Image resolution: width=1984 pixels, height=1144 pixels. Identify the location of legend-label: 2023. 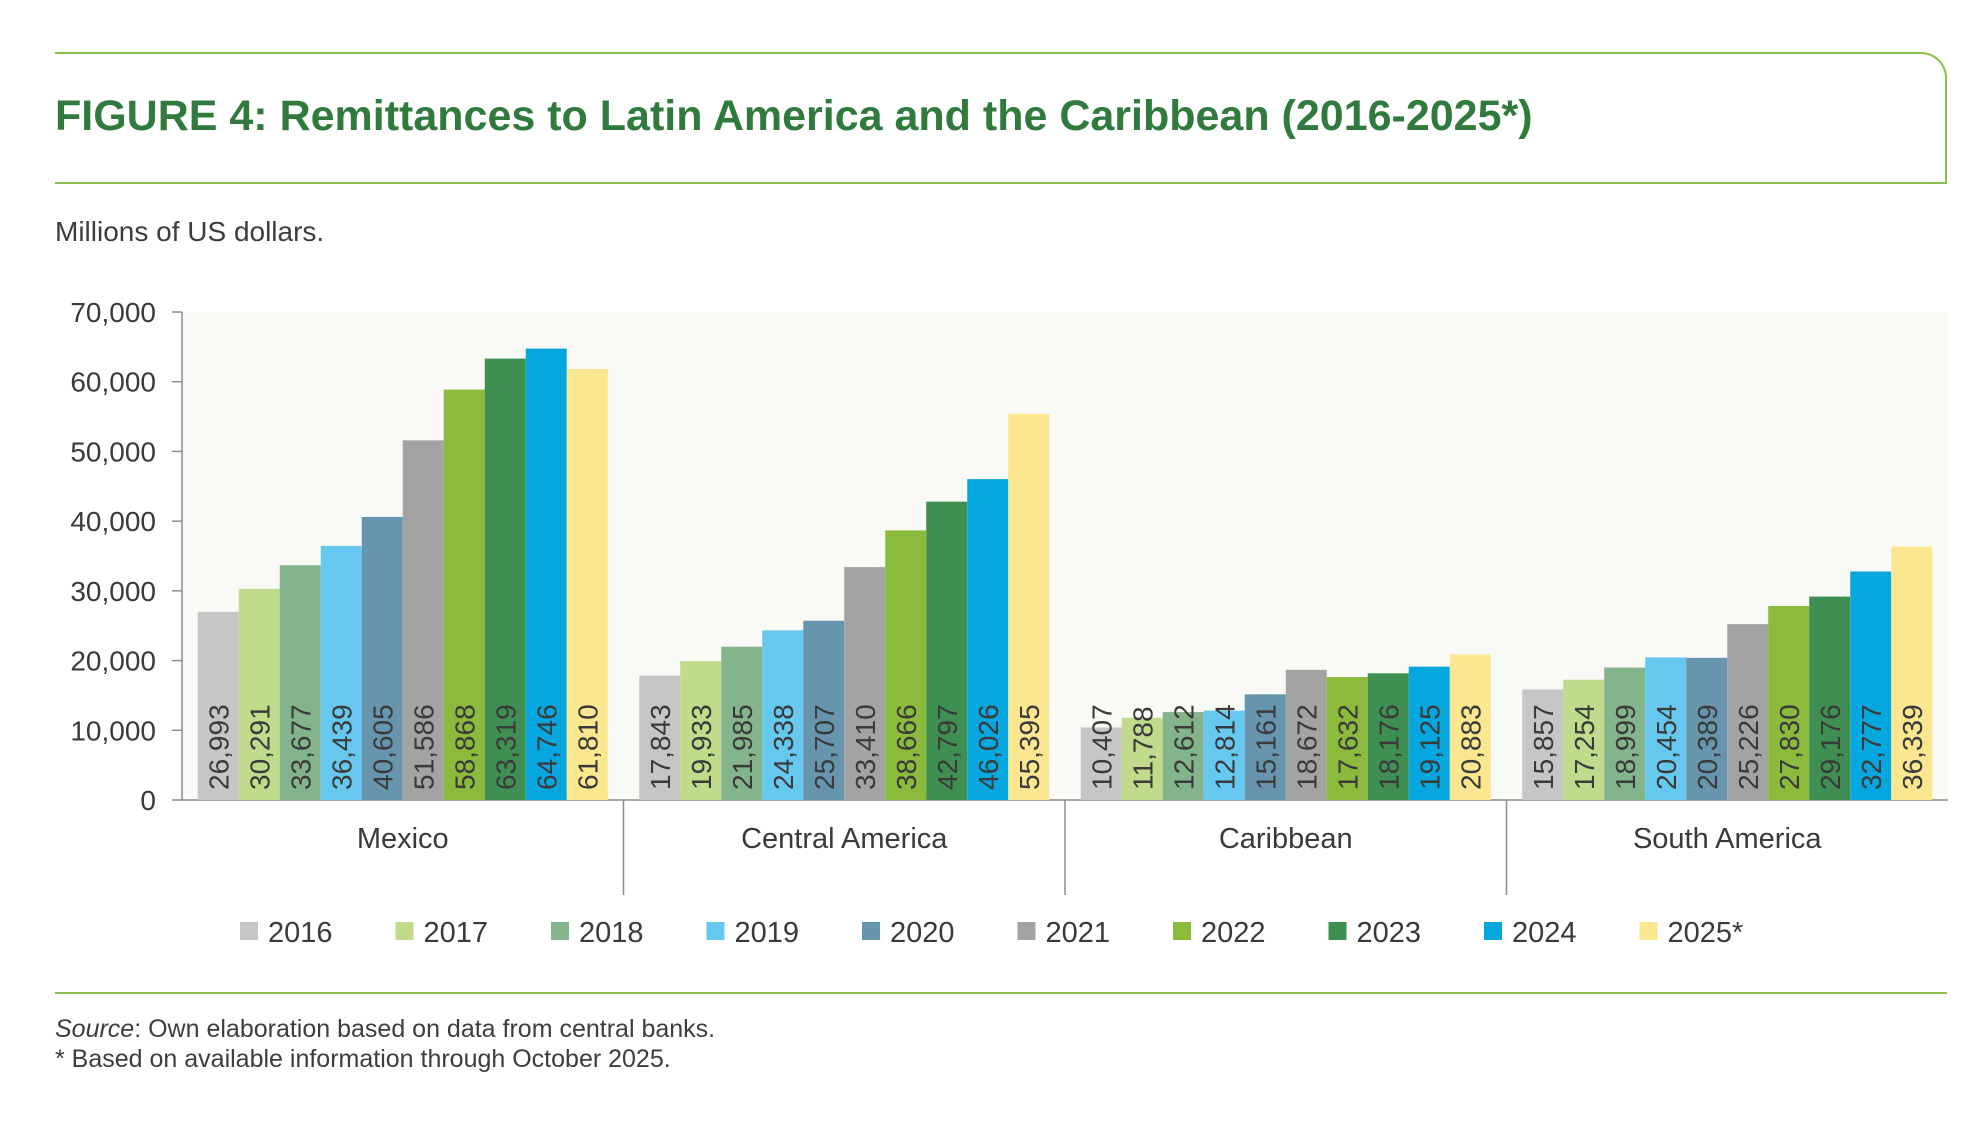
(1389, 933).